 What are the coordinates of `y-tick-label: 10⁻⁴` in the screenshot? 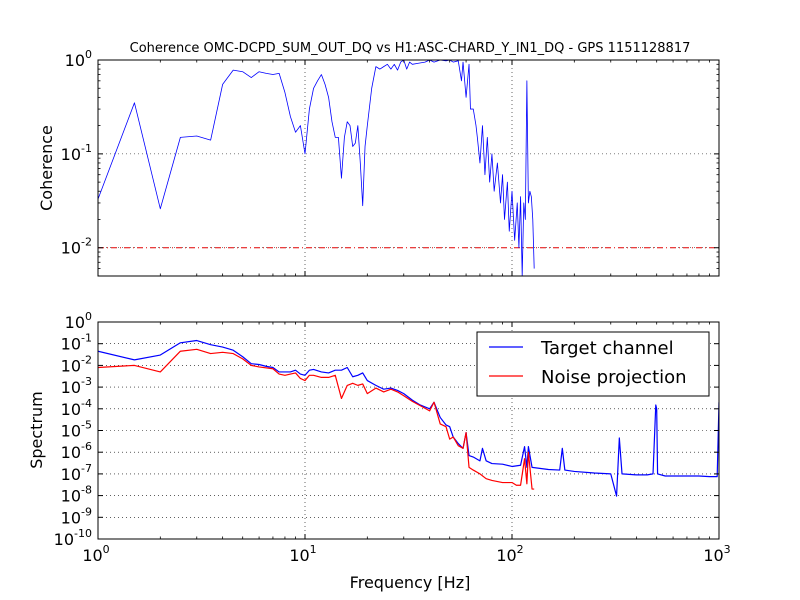 It's located at (76, 408).